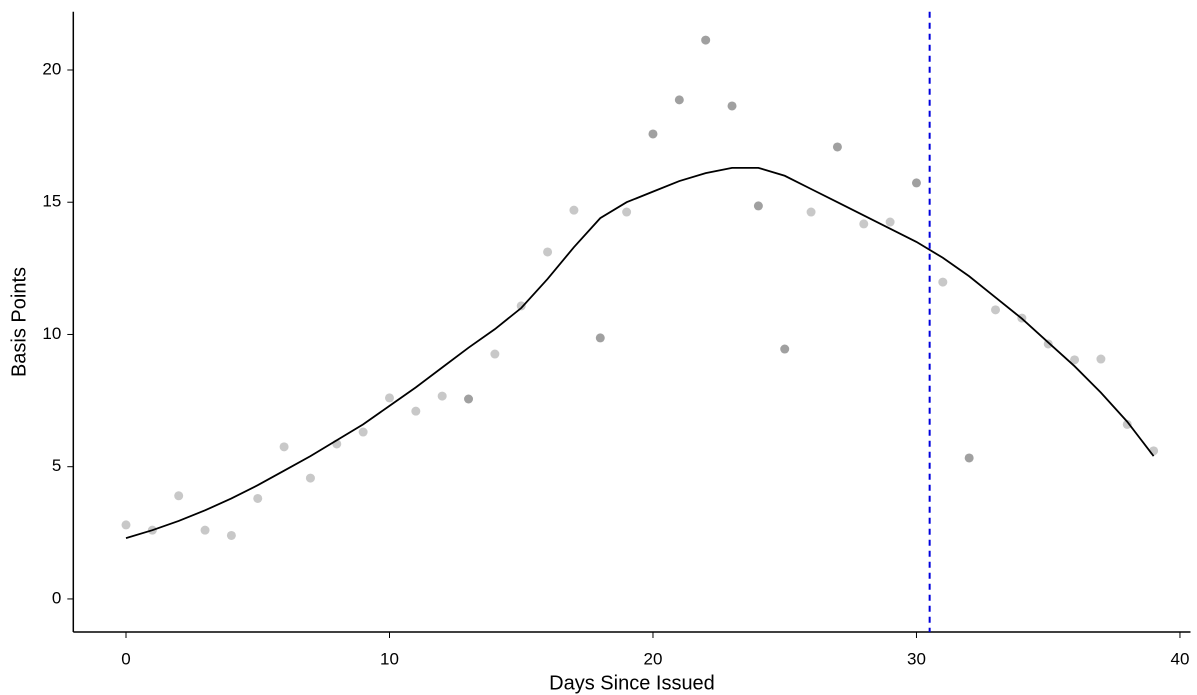 The image size is (1197, 695). What do you see at coordinates (51, 201) in the screenshot?
I see `y-tick-label: 15` at bounding box center [51, 201].